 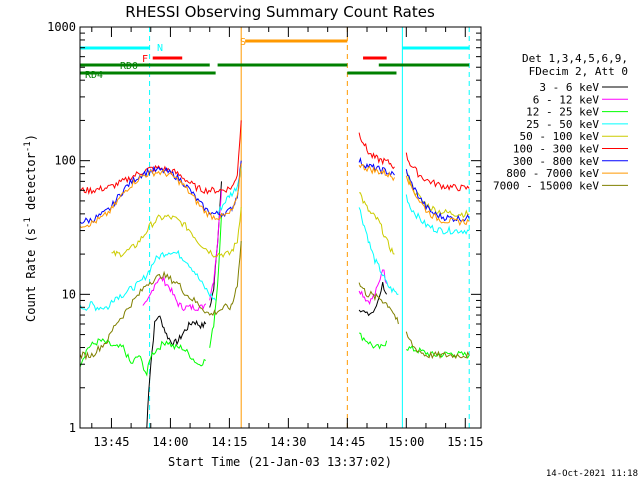 I want to click on series-8-seg4, so click(x=437, y=345).